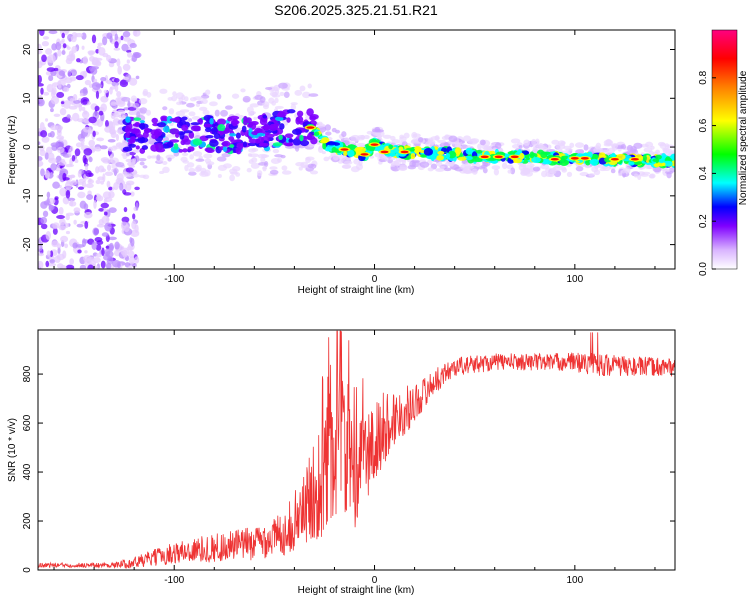 This screenshot has width=750, height=600. What do you see at coordinates (27, 570) in the screenshot?
I see `snr-y-tick-label: 0` at bounding box center [27, 570].